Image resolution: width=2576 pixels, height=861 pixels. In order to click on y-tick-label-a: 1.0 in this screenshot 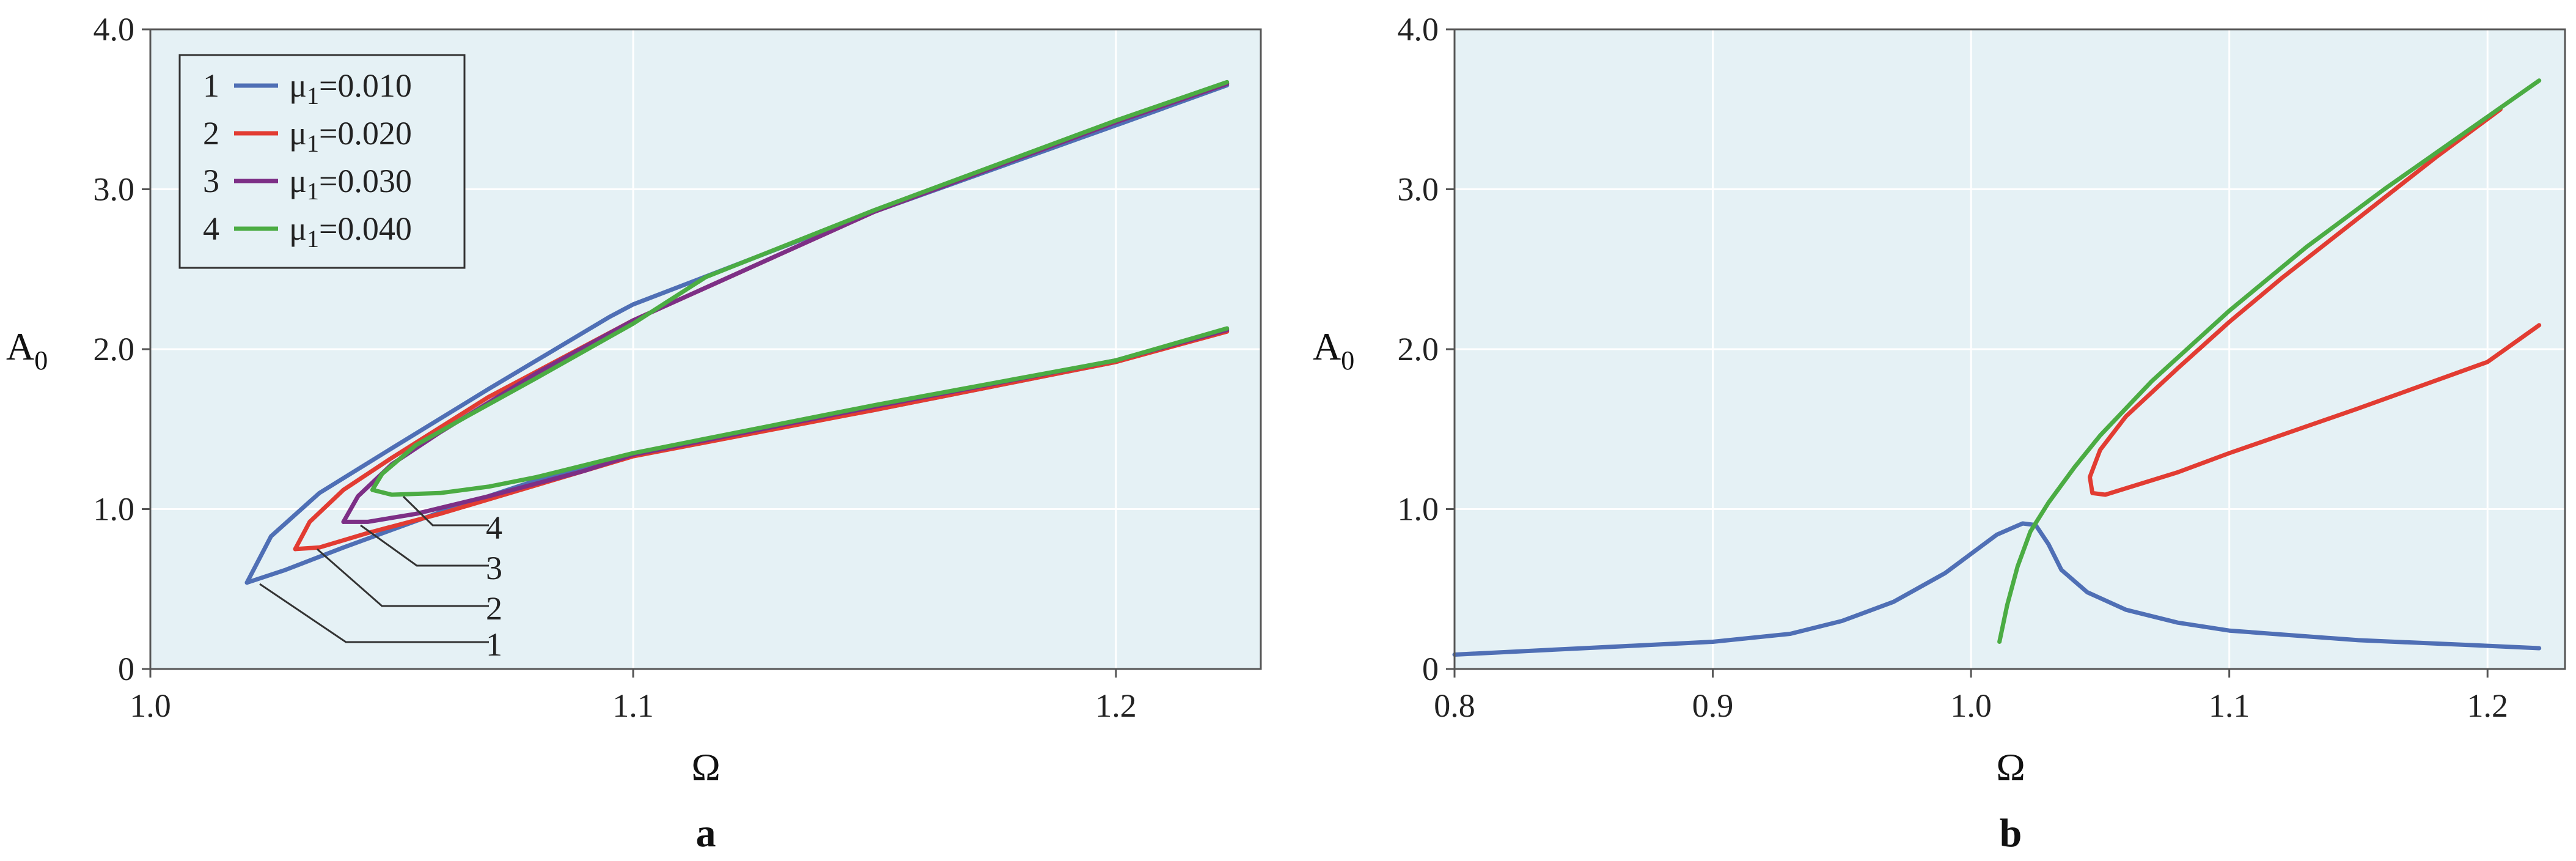, I will do `click(114, 509)`.